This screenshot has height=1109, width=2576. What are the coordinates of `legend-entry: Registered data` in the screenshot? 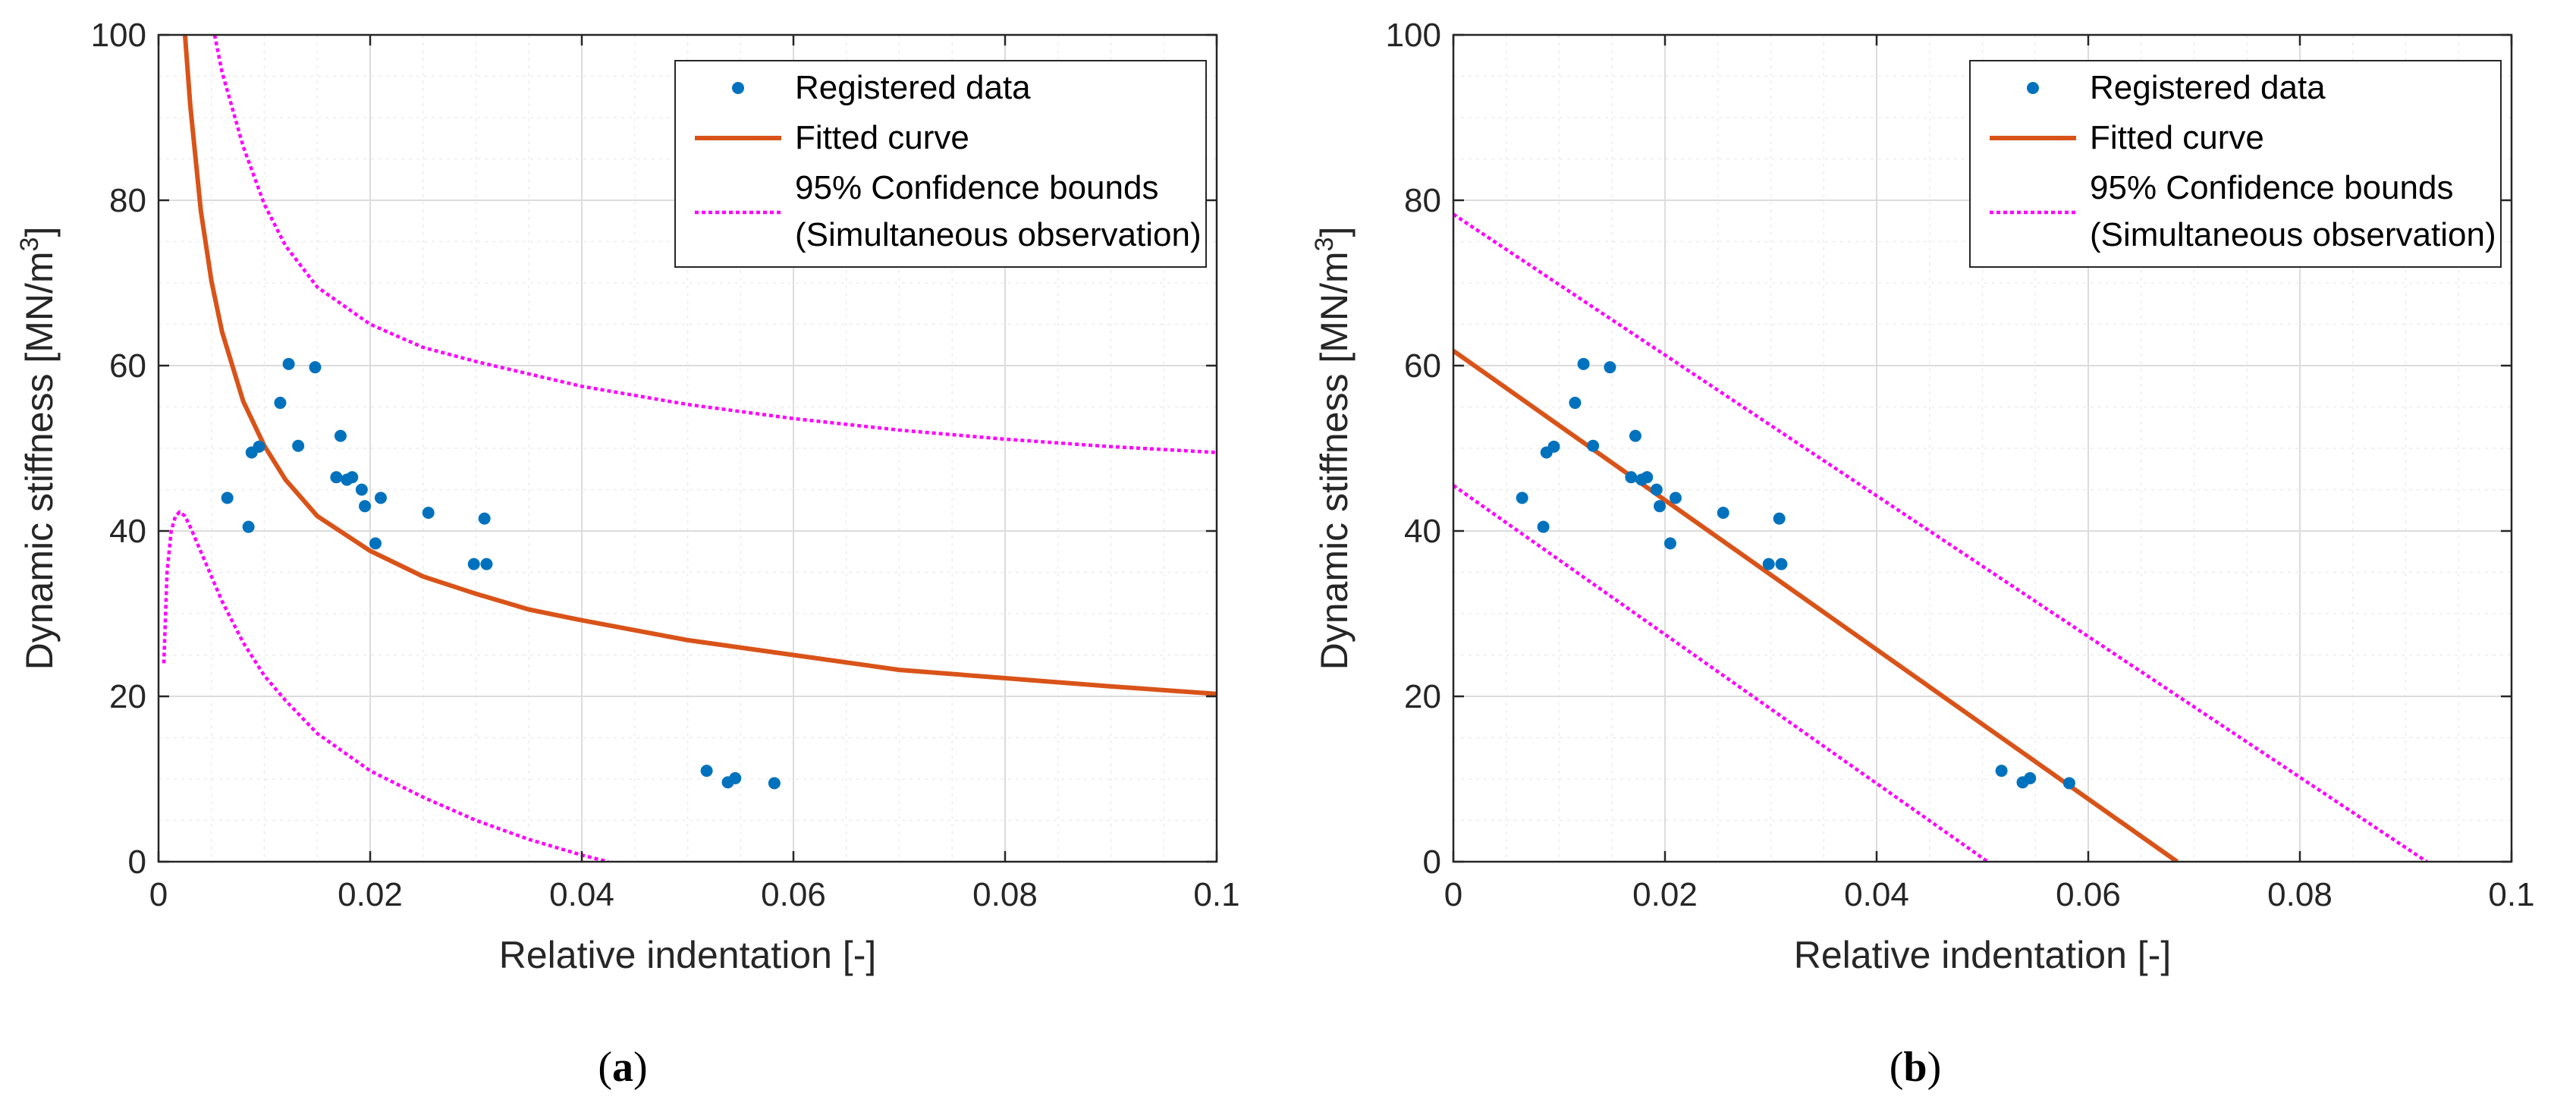 It's located at (2208, 87).